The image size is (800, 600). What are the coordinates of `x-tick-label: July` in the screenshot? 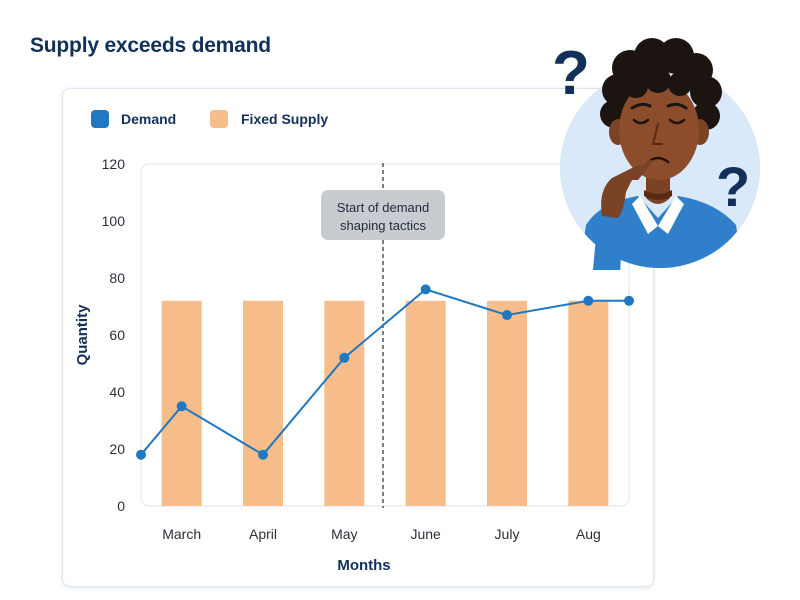 It's located at (507, 534).